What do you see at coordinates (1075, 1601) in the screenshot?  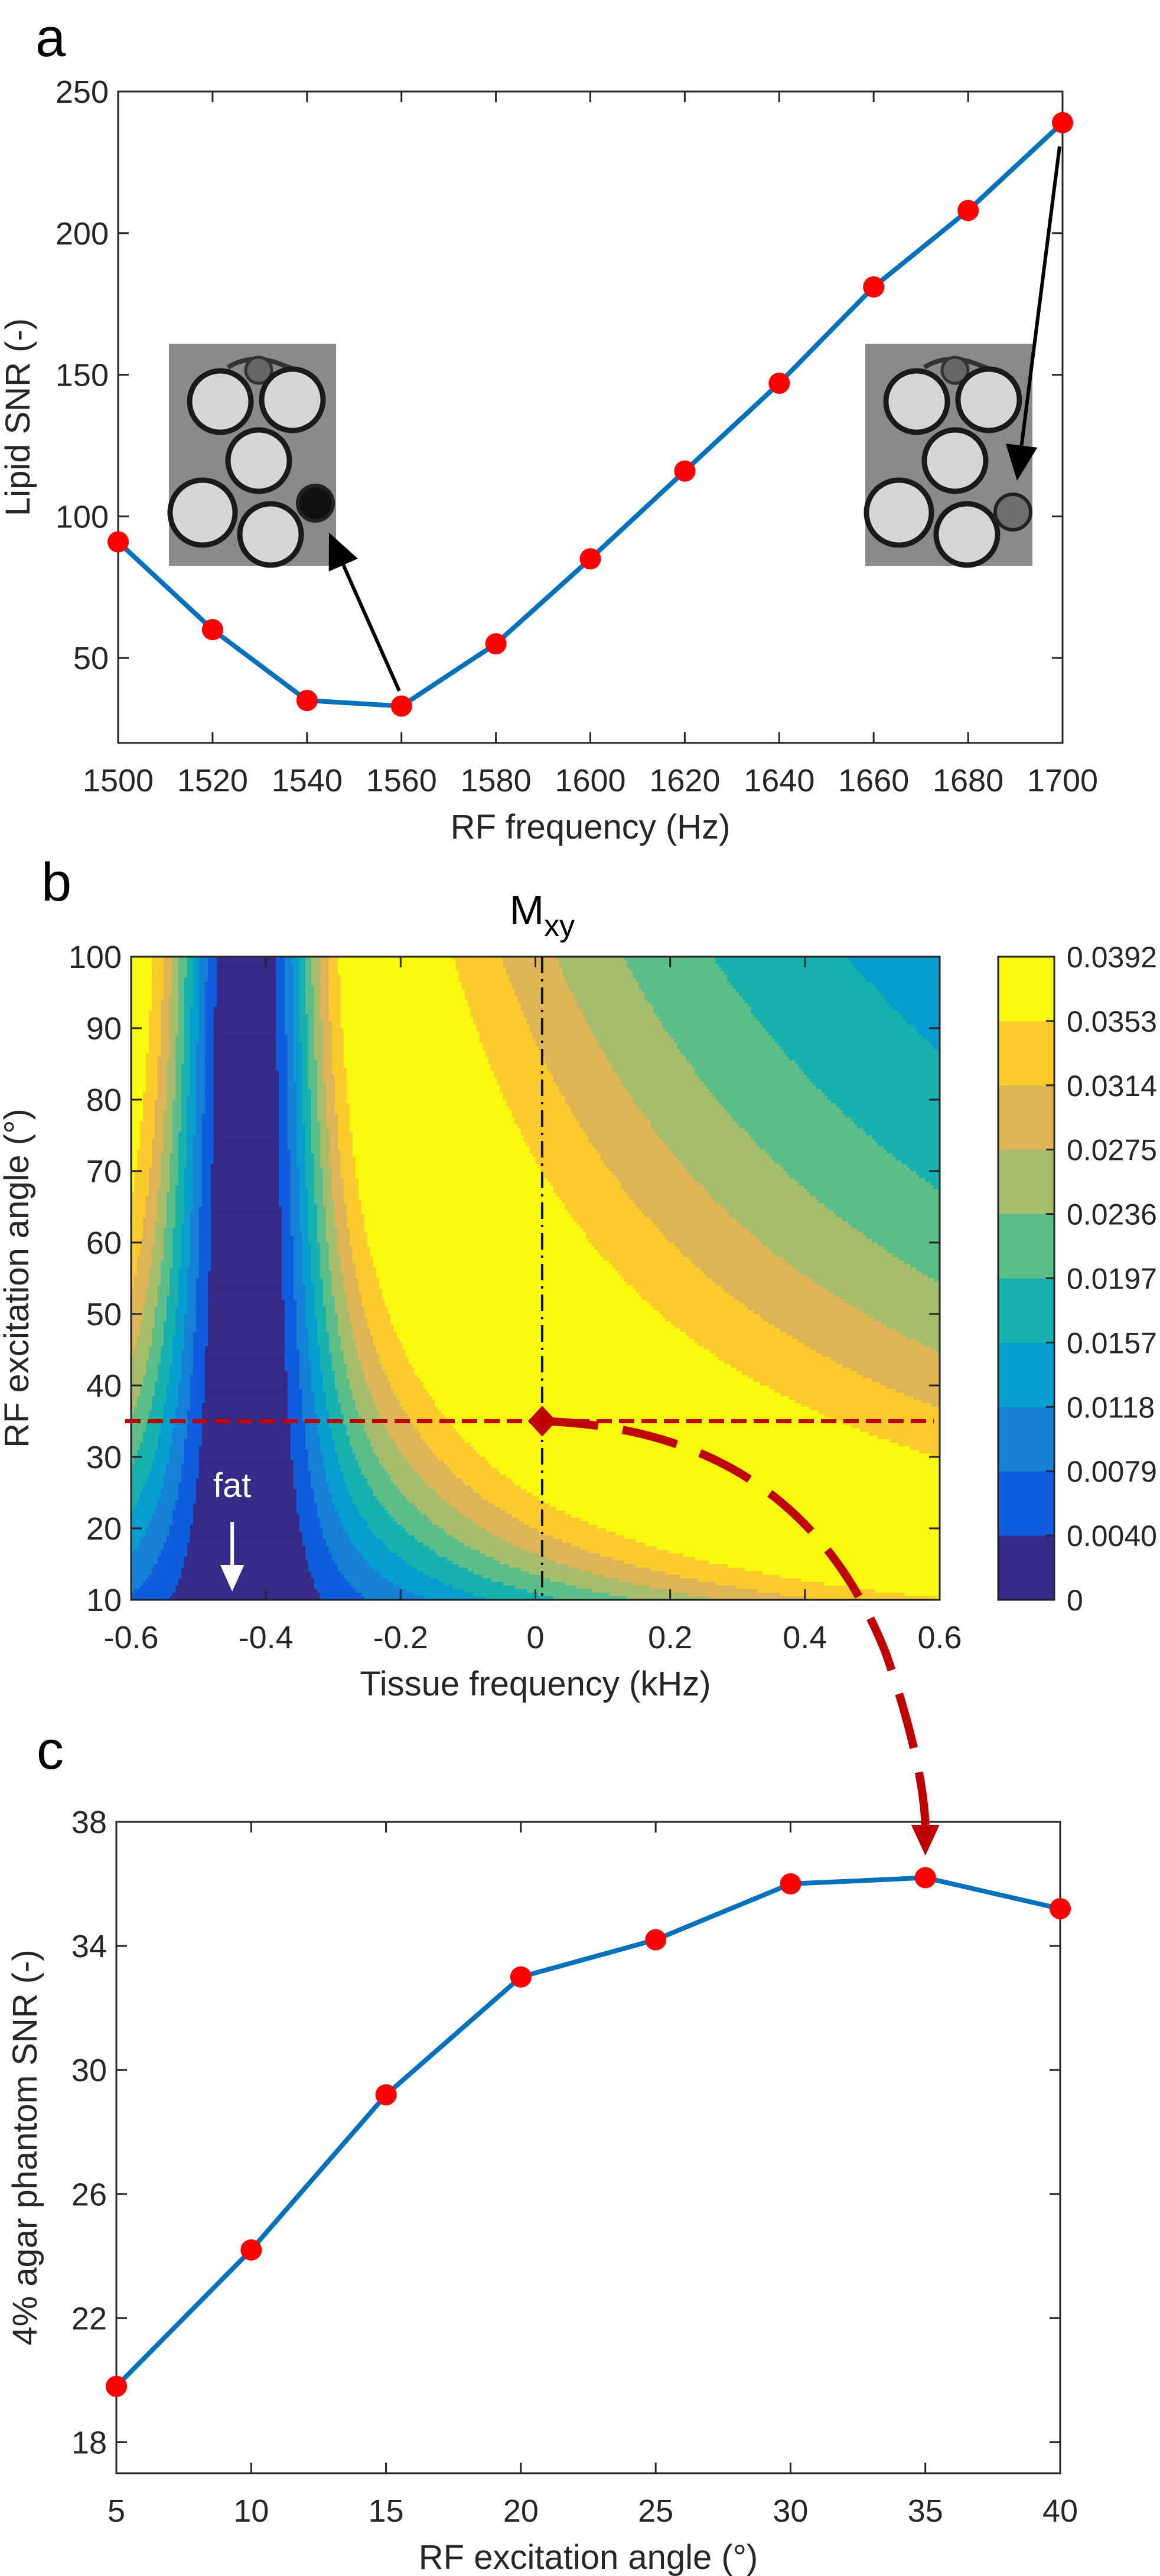 I see `colorbar-tick-label: 0` at bounding box center [1075, 1601].